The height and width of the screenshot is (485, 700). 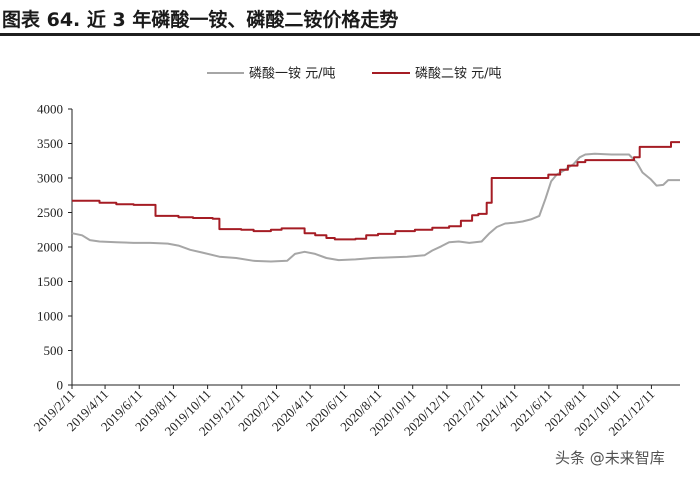 What do you see at coordinates (50, 178) in the screenshot?
I see `y-tick-label: 3000` at bounding box center [50, 178].